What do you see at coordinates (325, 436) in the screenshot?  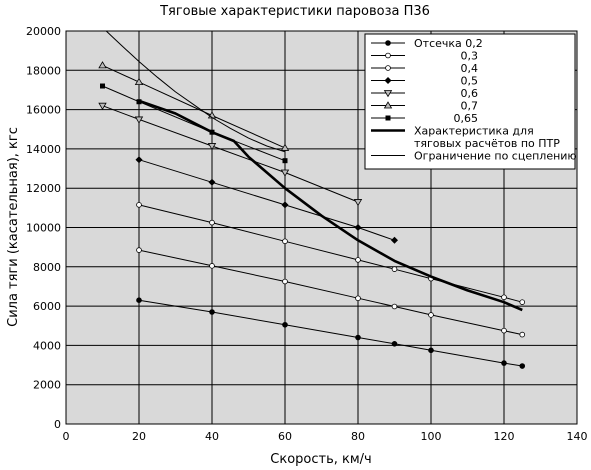 I see `x-axis: 0 20 40 60 80 100 120 140` at bounding box center [325, 436].